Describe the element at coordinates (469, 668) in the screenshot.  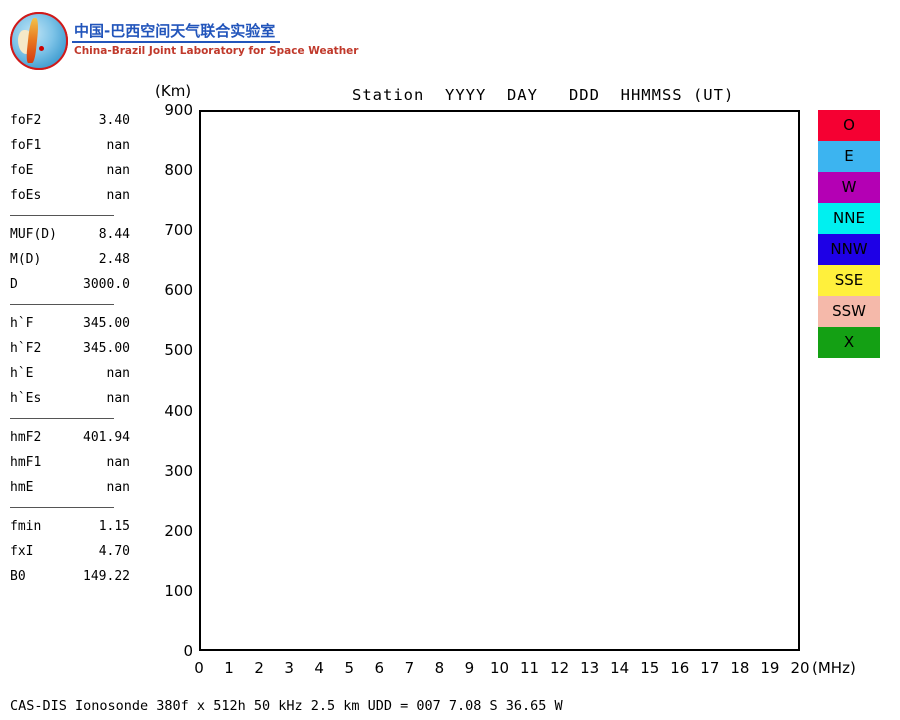
I see `x-tick-label: 9` at that location.